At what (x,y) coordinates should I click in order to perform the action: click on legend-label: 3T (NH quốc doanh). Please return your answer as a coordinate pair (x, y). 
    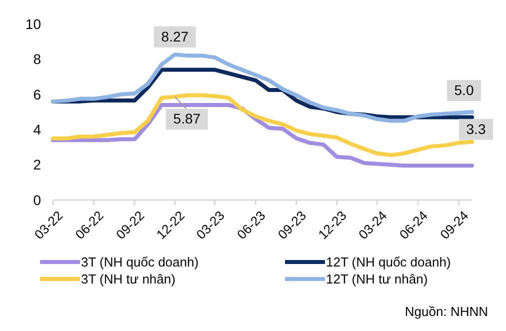
    Looking at the image, I should click on (140, 262).